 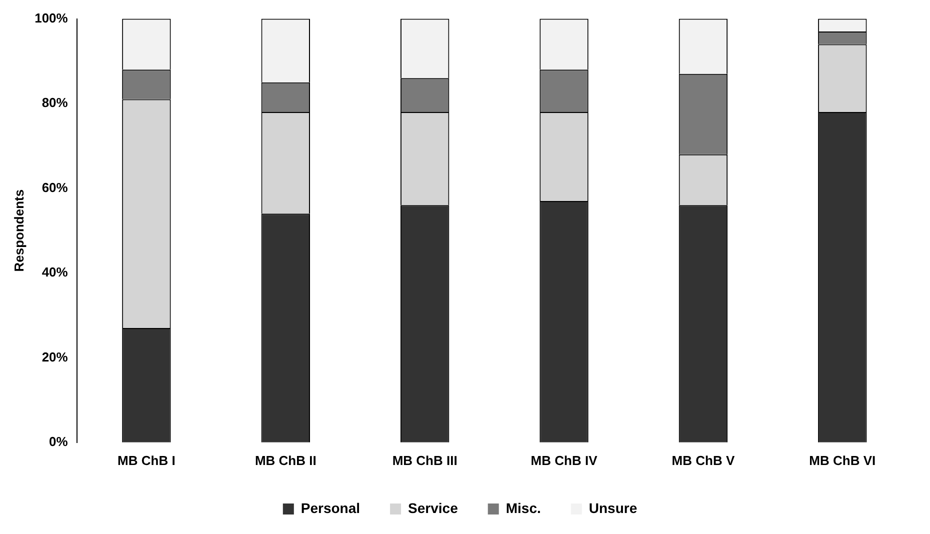 I want to click on legend-label: Misc., so click(x=523, y=508).